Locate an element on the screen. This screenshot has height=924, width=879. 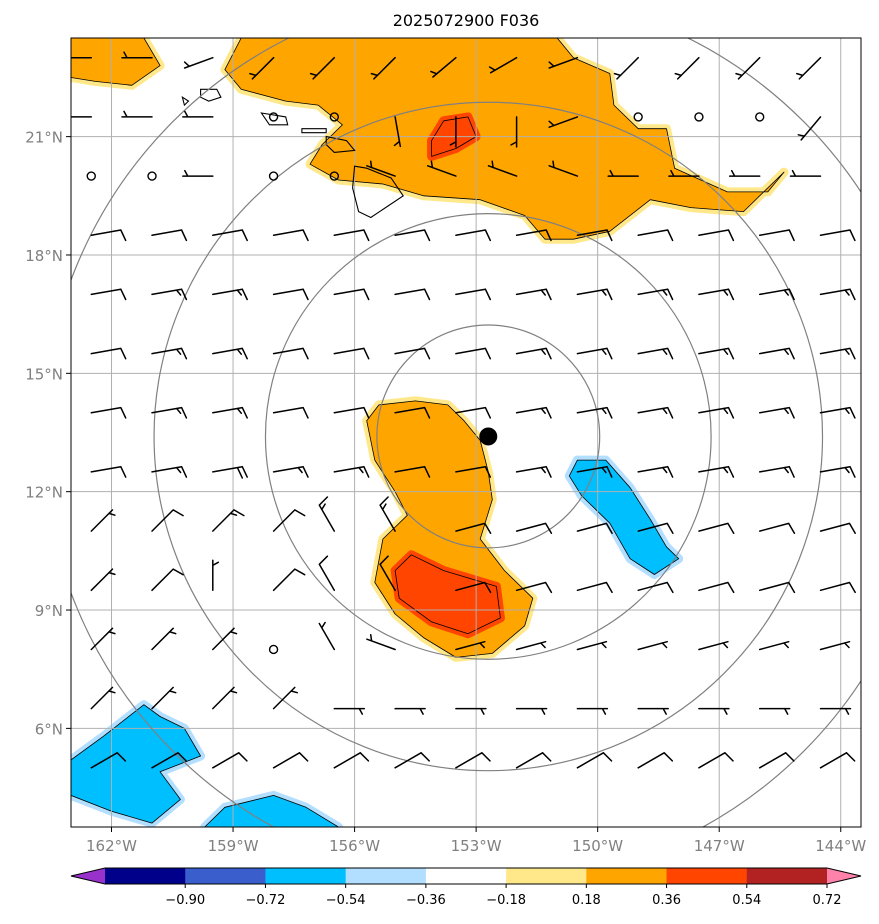
colorbar-label: 0.54 is located at coordinates (746, 900).